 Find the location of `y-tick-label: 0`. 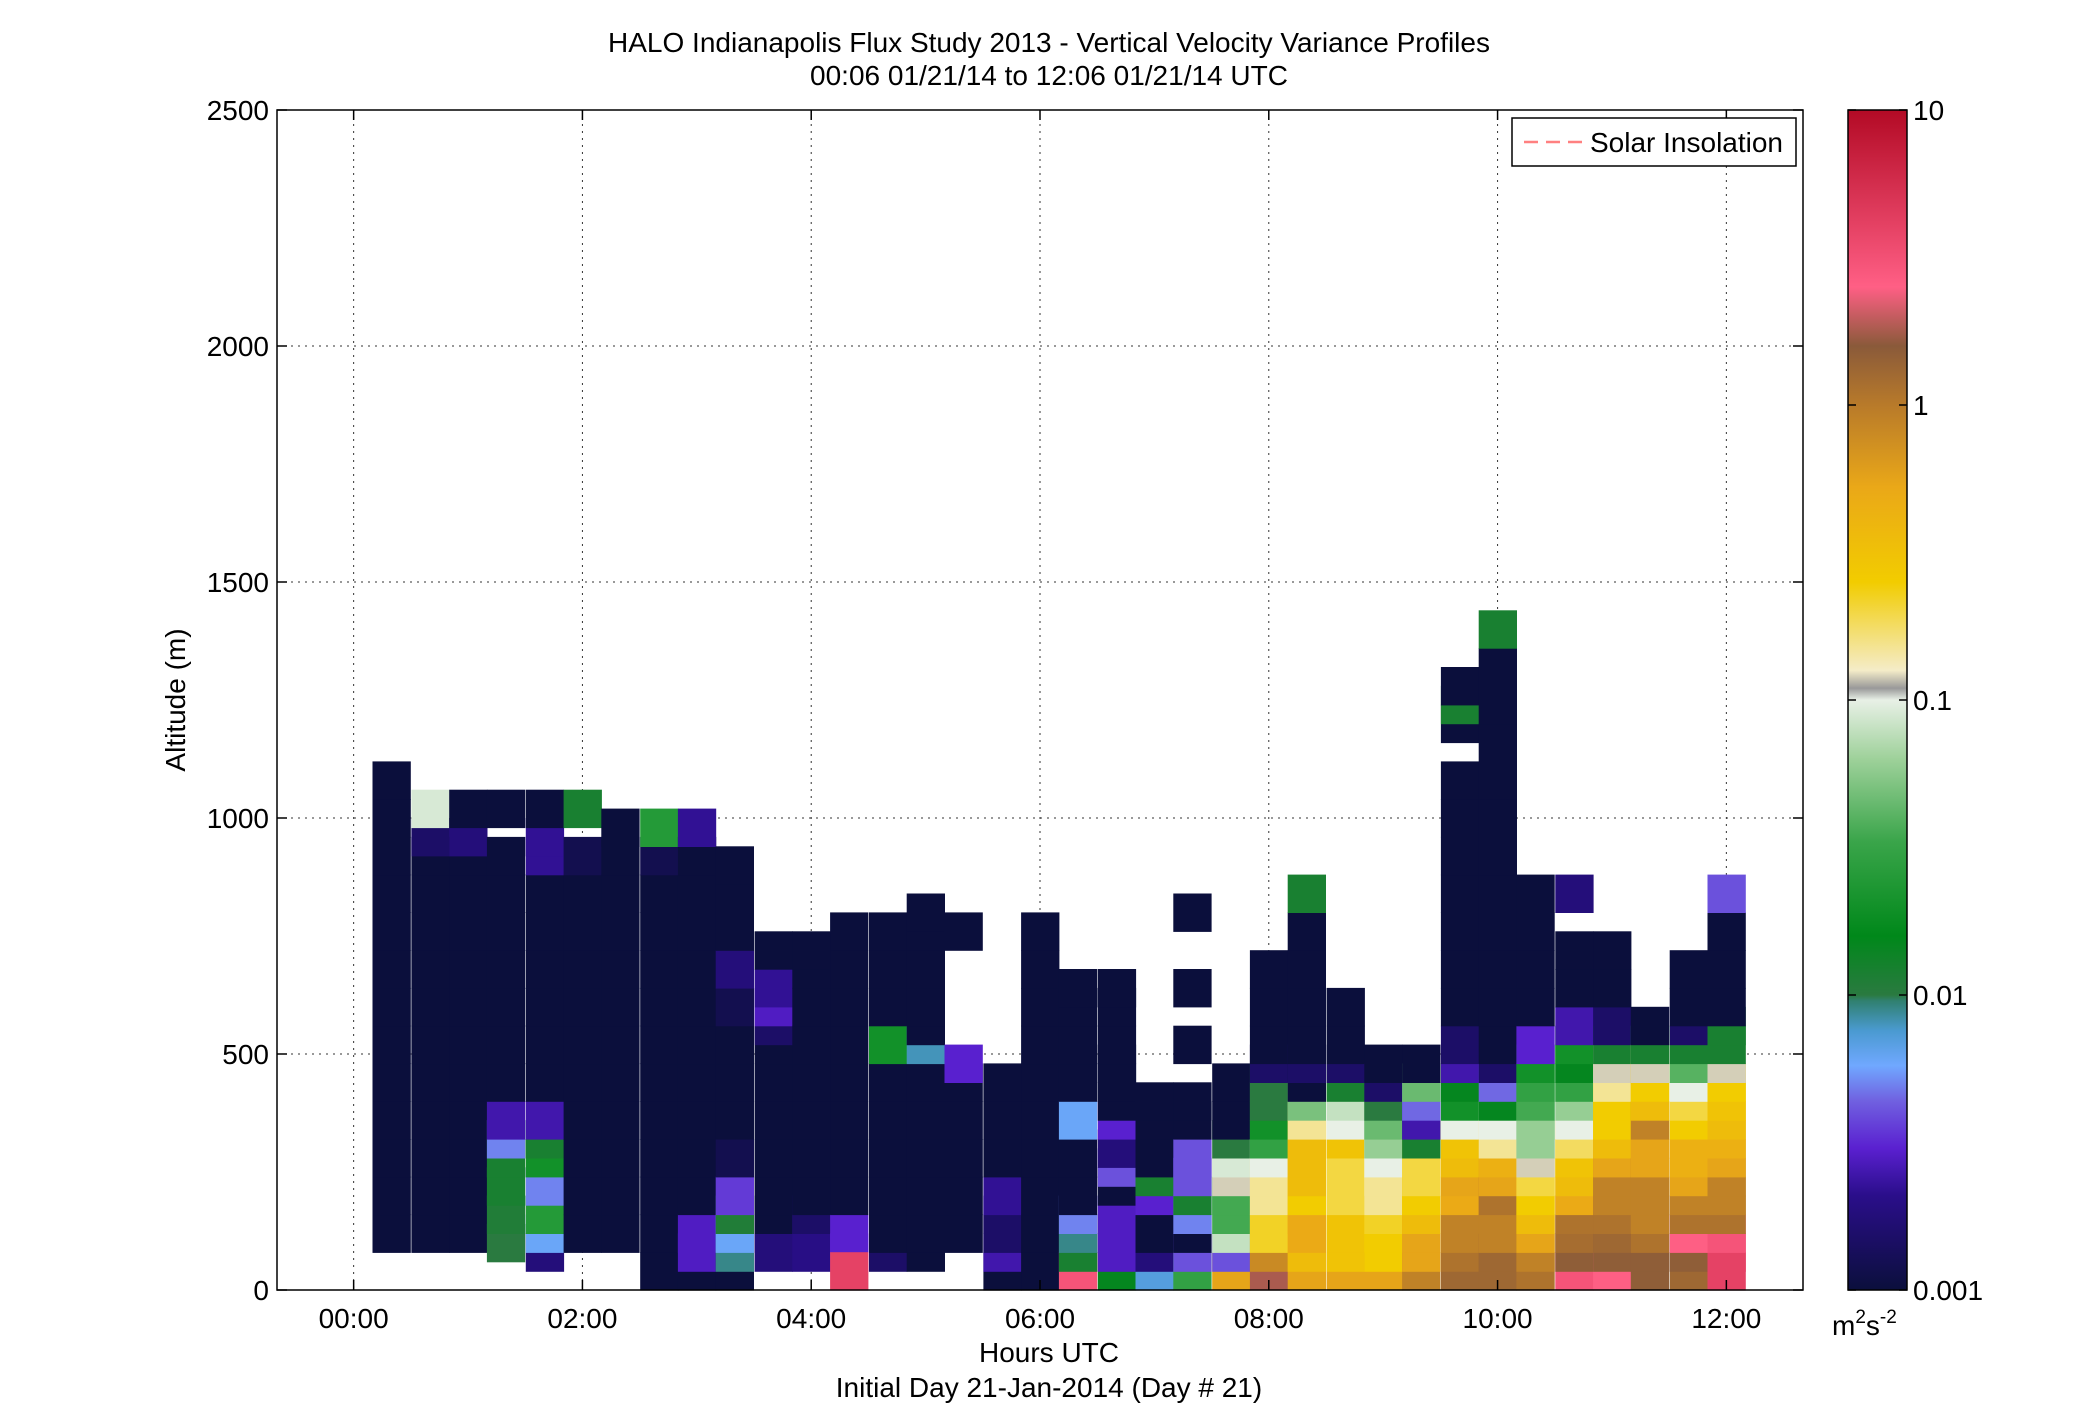

y-tick-label: 0 is located at coordinates (261, 1290).